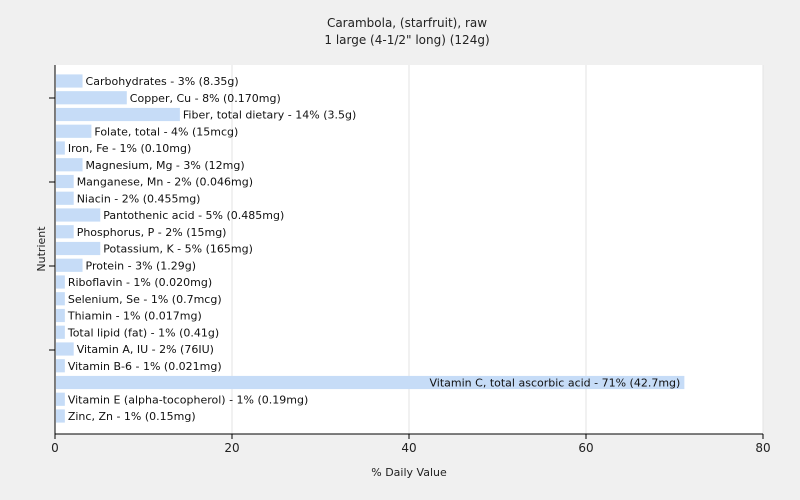 The image size is (800, 500). I want to click on bar-label: Total lipid (fat) - 1% (0.41g), so click(143, 332).